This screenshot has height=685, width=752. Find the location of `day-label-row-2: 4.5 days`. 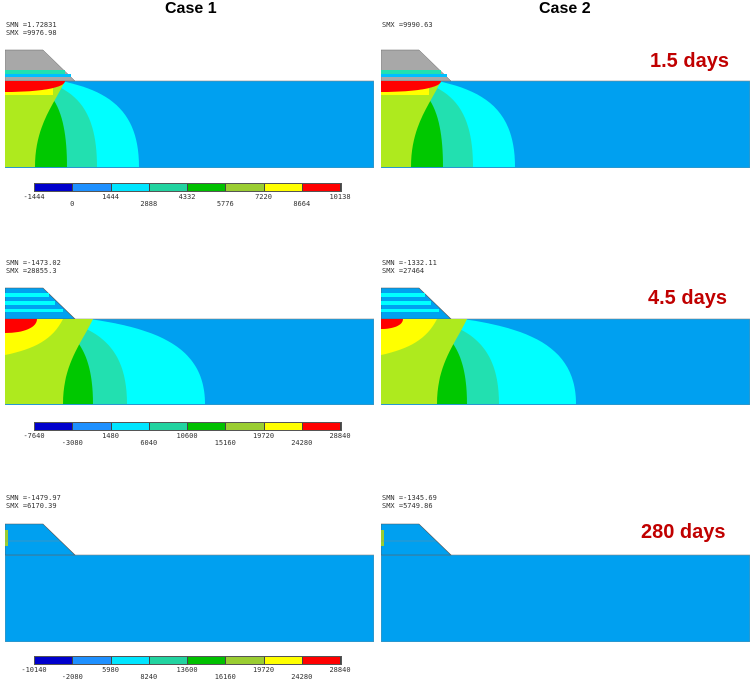

day-label-row-2: 4.5 days is located at coordinates (687, 298).